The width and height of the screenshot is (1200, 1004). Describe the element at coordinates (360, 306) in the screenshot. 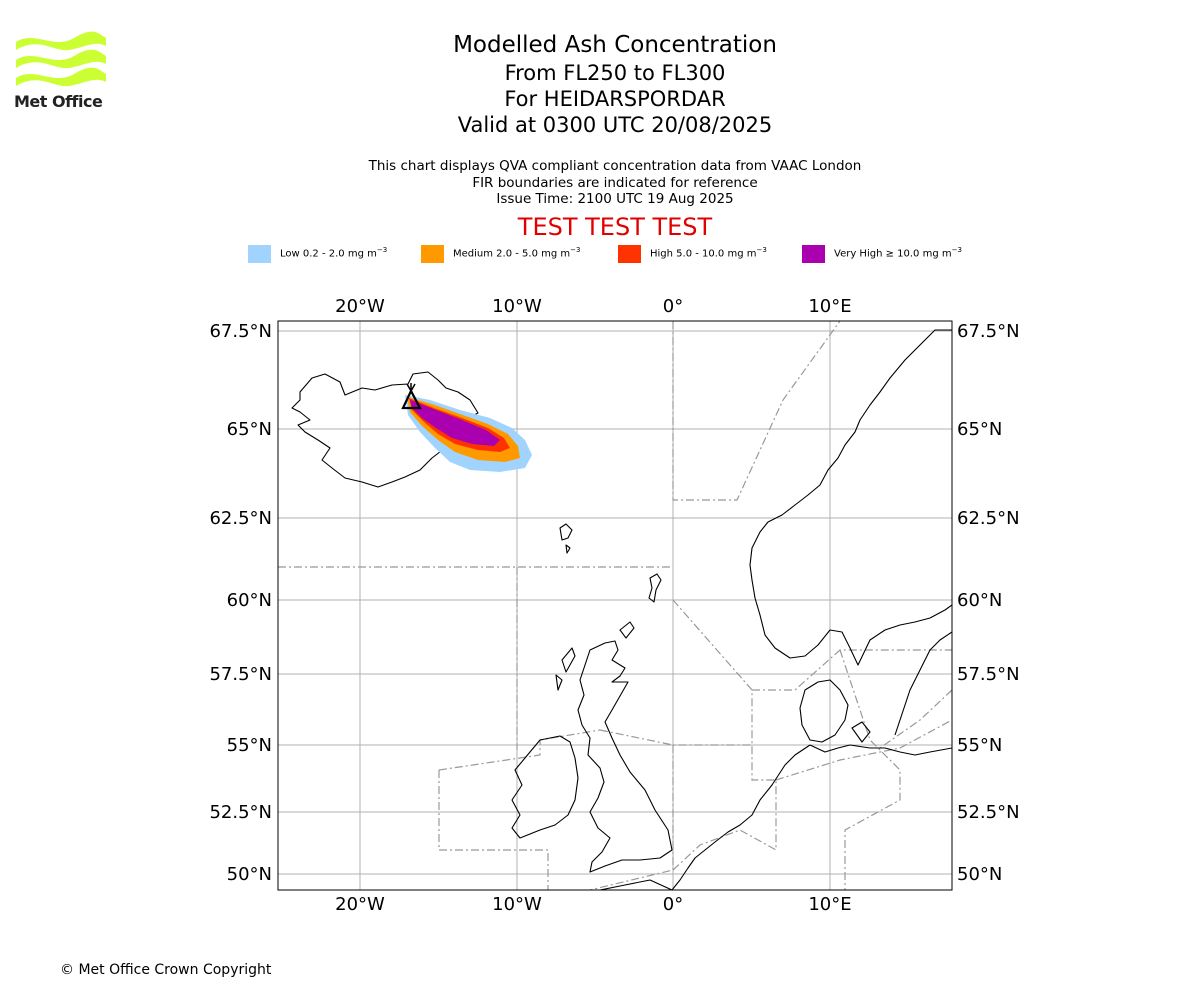

I see `lon-label-top-20w: 20°W` at that location.